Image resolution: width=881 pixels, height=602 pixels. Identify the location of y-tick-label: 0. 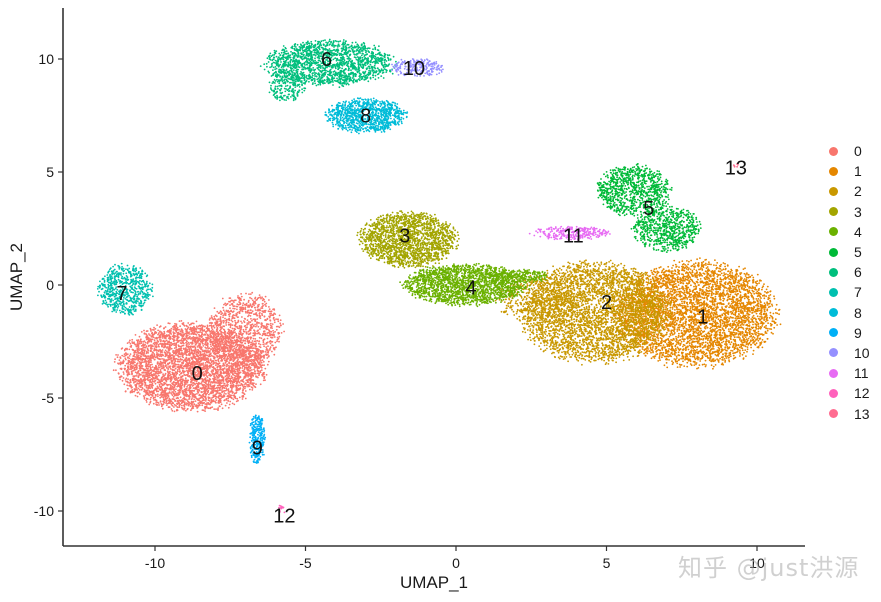
(50, 285).